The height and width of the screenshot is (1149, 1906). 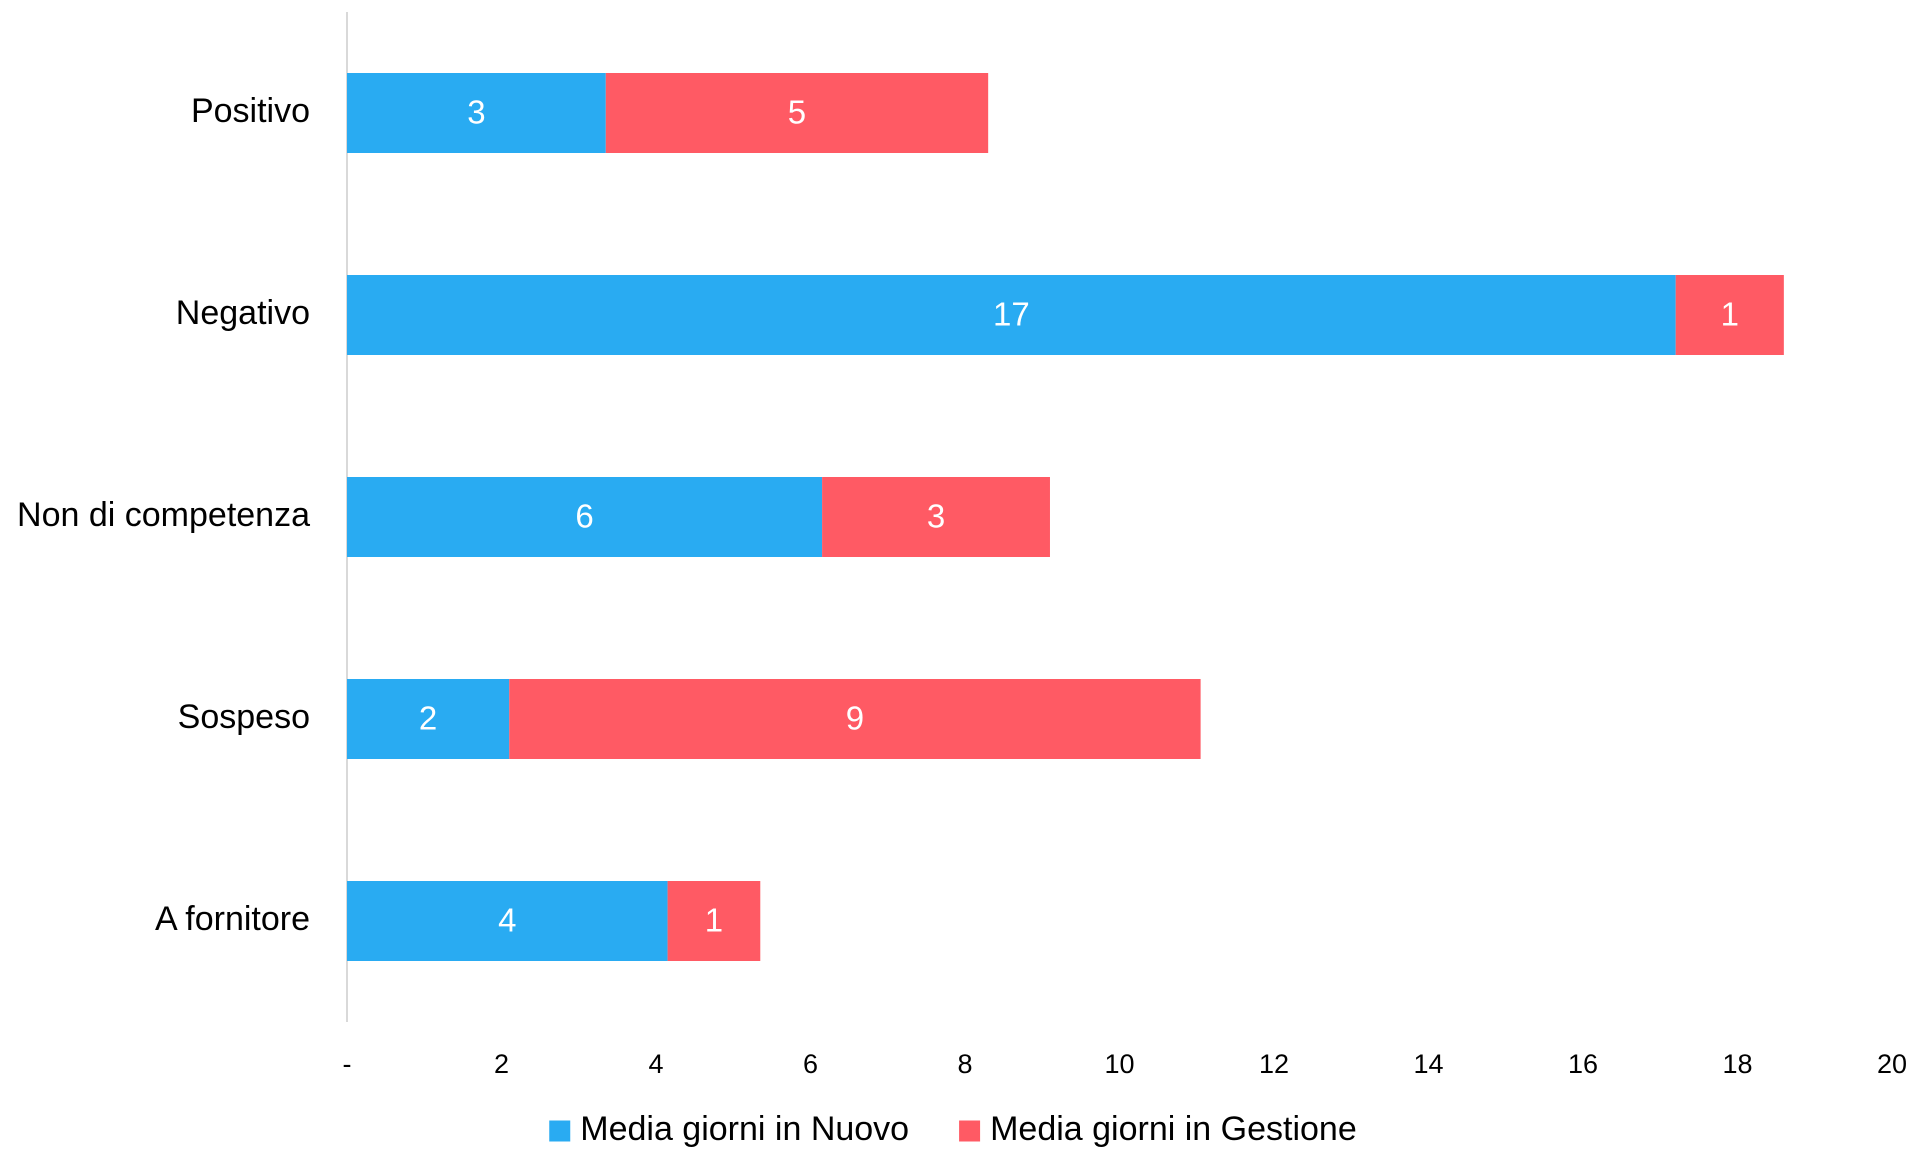 I want to click on x-tick-label: 18, so click(x=1737, y=1064).